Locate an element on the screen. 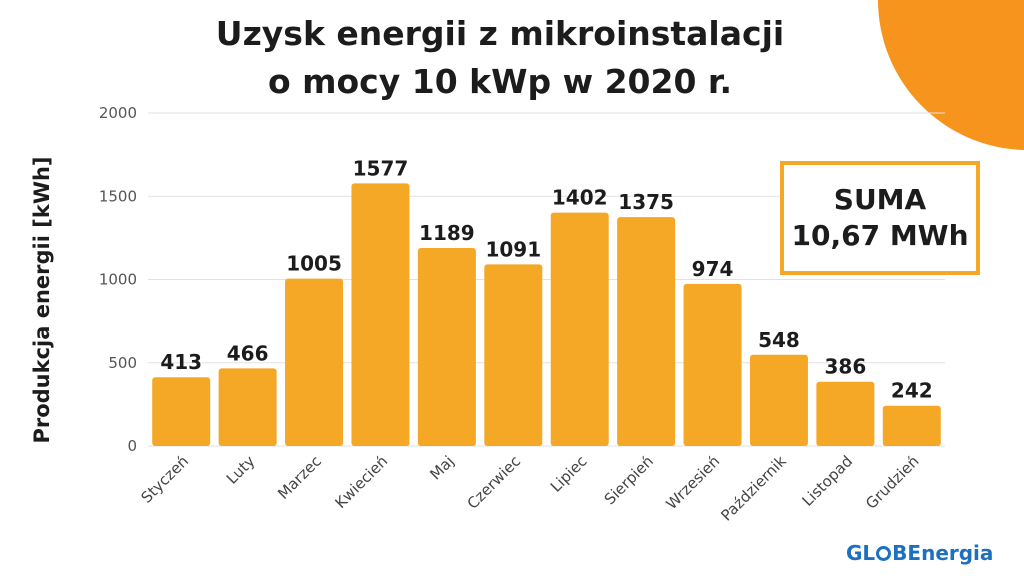 This screenshot has height=576, width=1024. summary-value: 10,67 MWh is located at coordinates (880, 235).